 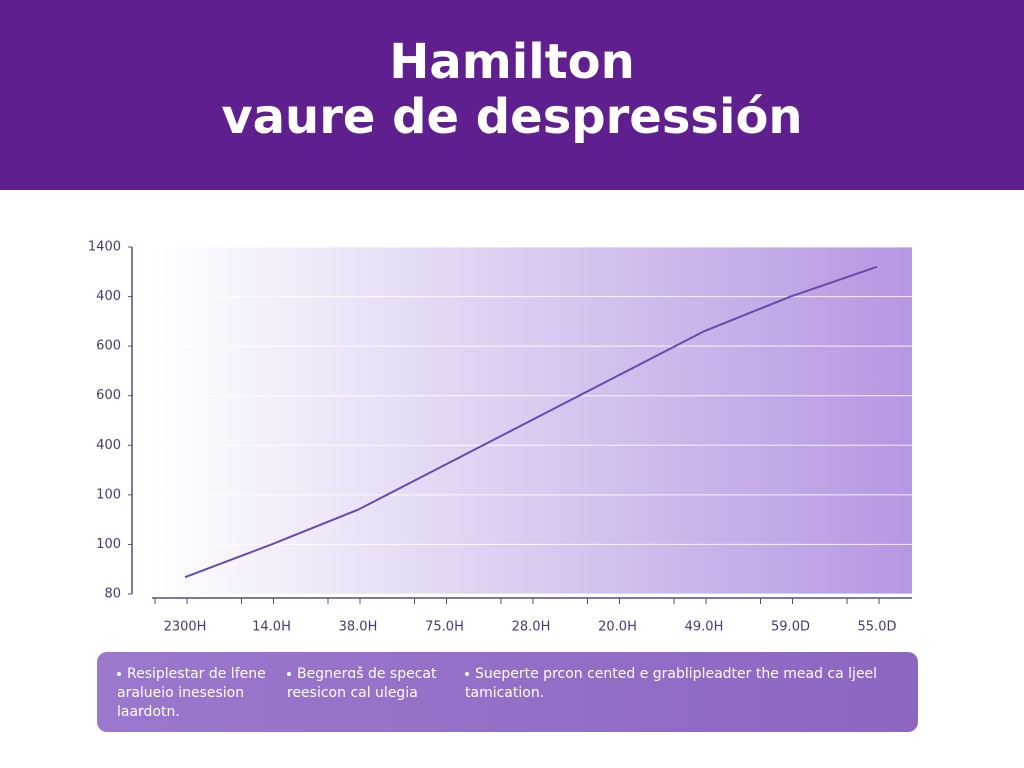 What do you see at coordinates (148, 712) in the screenshot?
I see `note-text: laardotn.` at bounding box center [148, 712].